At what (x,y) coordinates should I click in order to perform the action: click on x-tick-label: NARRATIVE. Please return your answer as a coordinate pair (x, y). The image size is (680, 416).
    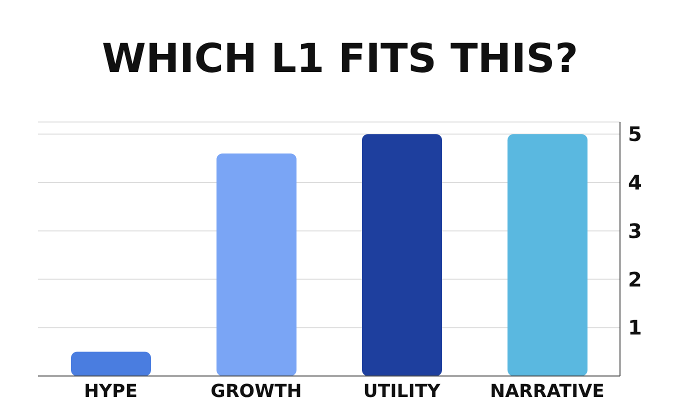
    Looking at the image, I should click on (547, 391).